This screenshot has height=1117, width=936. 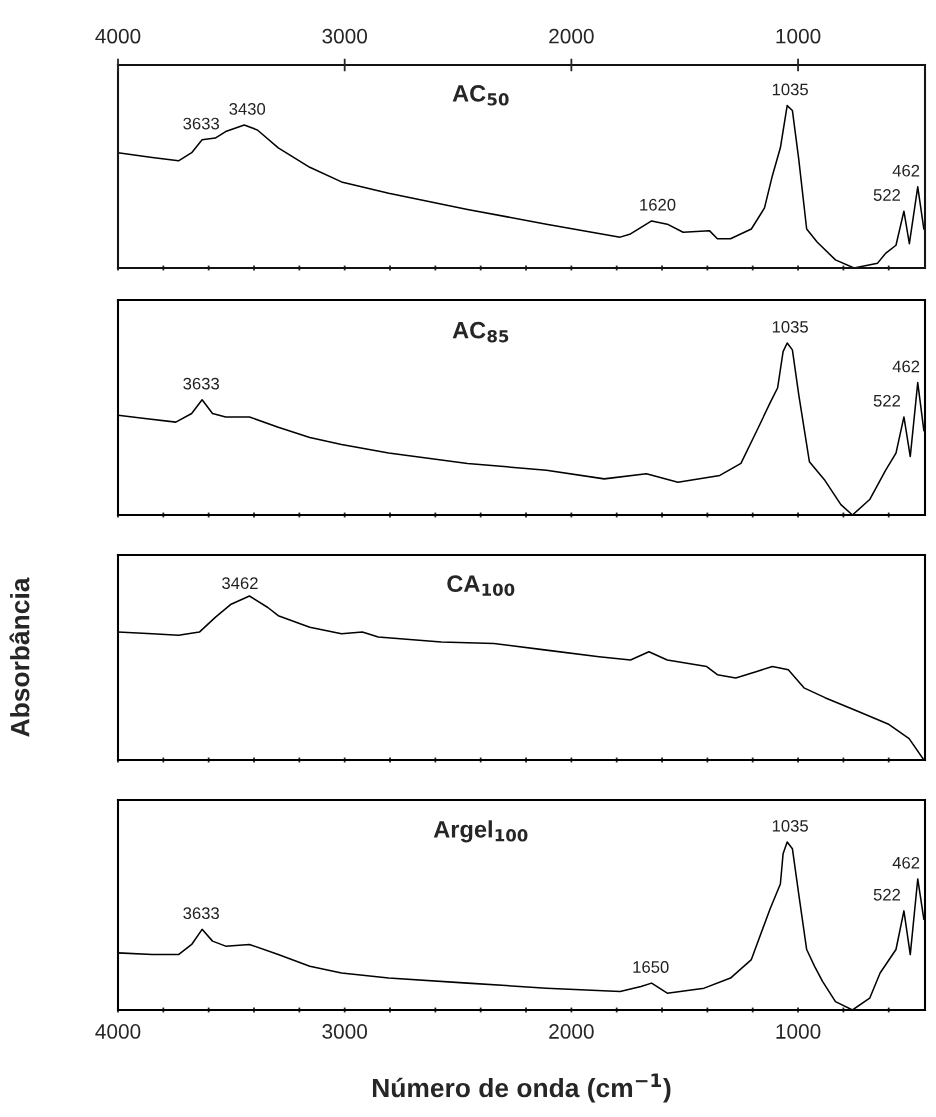 What do you see at coordinates (480, 831) in the screenshot?
I see `chart-title: Argel$_{100}$` at bounding box center [480, 831].